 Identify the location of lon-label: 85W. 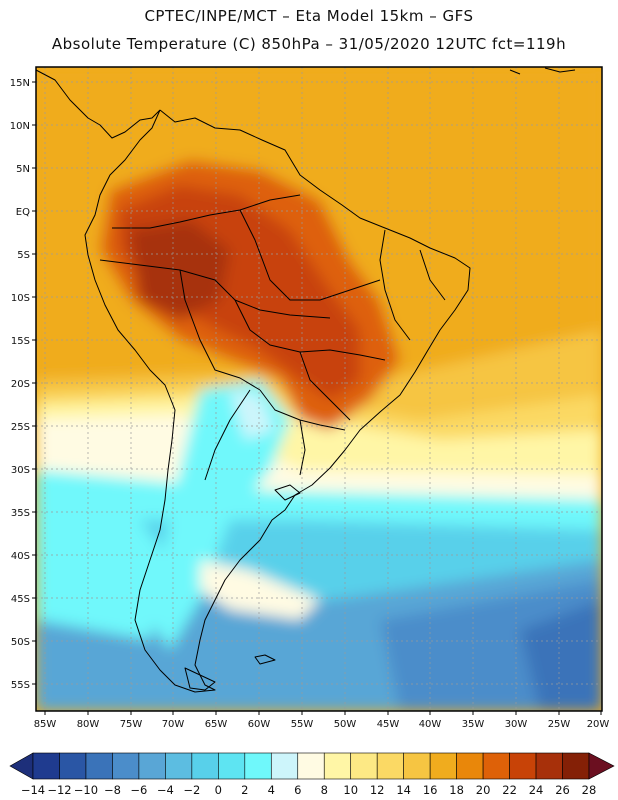
(45, 724).